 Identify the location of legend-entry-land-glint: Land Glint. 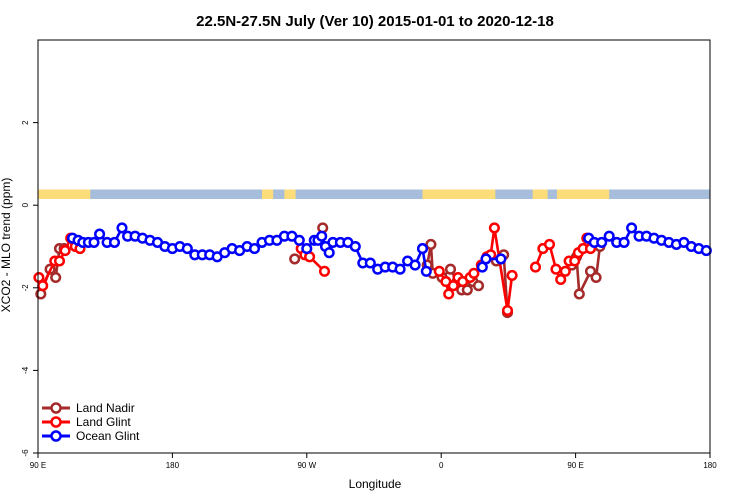
(86, 422).